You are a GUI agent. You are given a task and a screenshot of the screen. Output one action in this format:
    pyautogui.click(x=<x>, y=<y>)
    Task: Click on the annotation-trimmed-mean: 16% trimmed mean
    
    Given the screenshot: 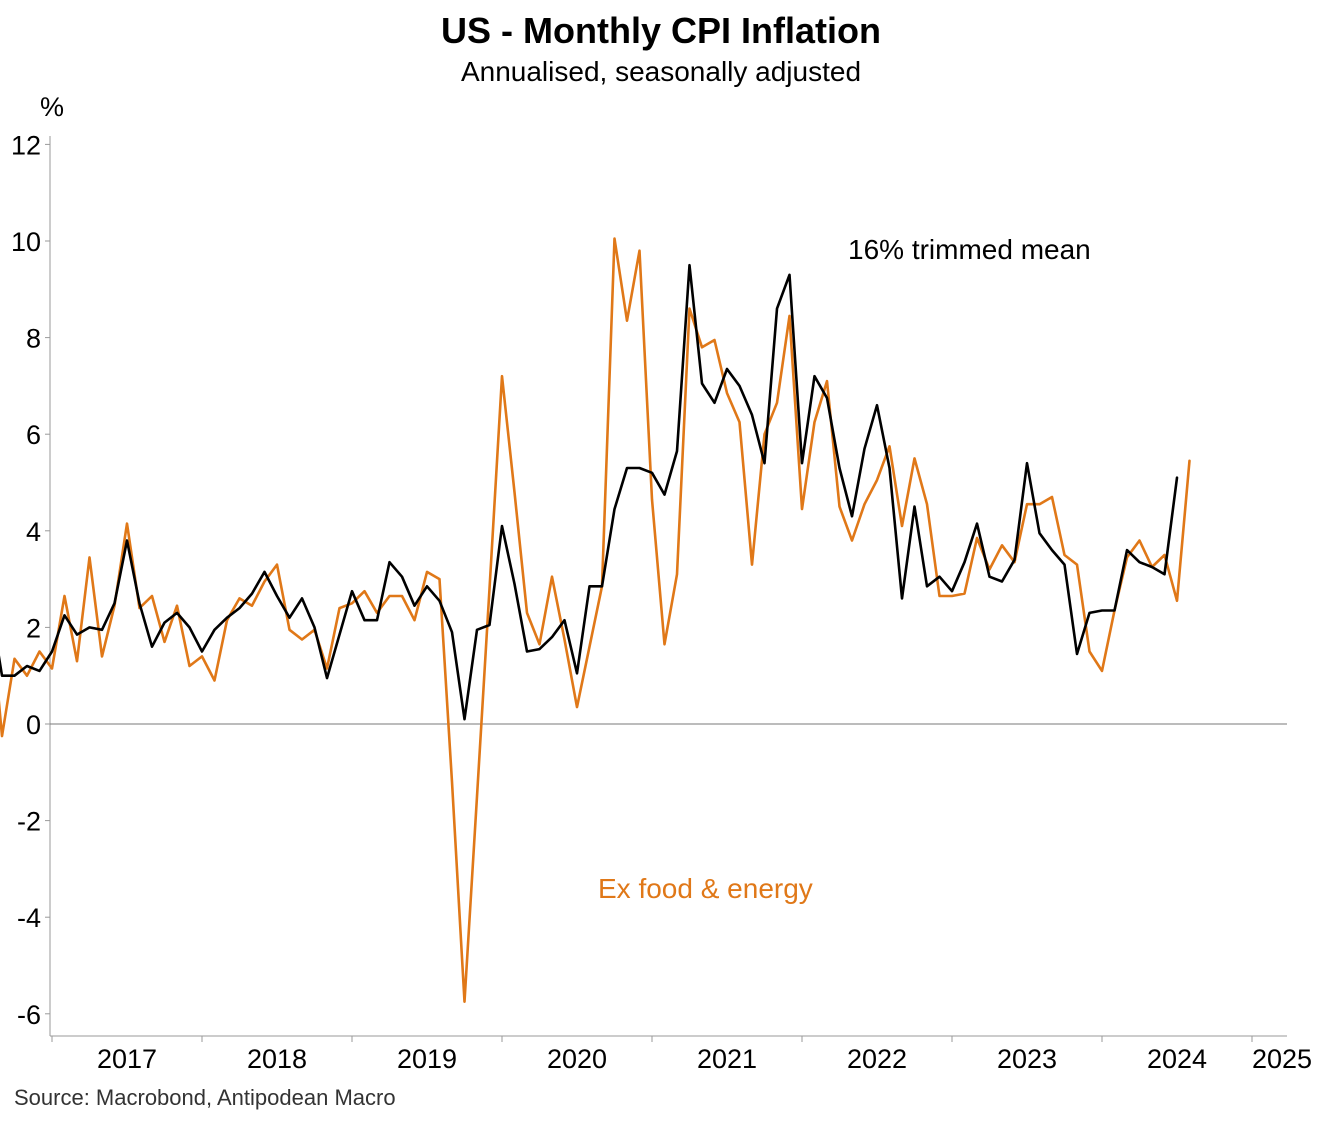 What is the action you would take?
    pyautogui.click(x=969, y=249)
    